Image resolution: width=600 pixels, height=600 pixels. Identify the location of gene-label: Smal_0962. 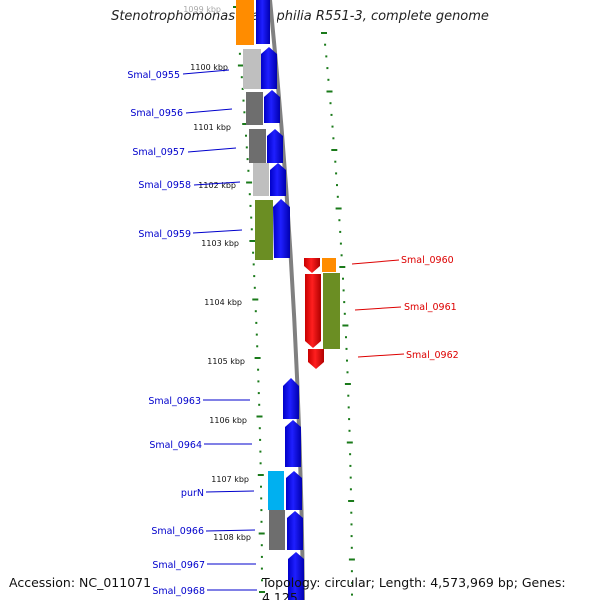
(432, 355).